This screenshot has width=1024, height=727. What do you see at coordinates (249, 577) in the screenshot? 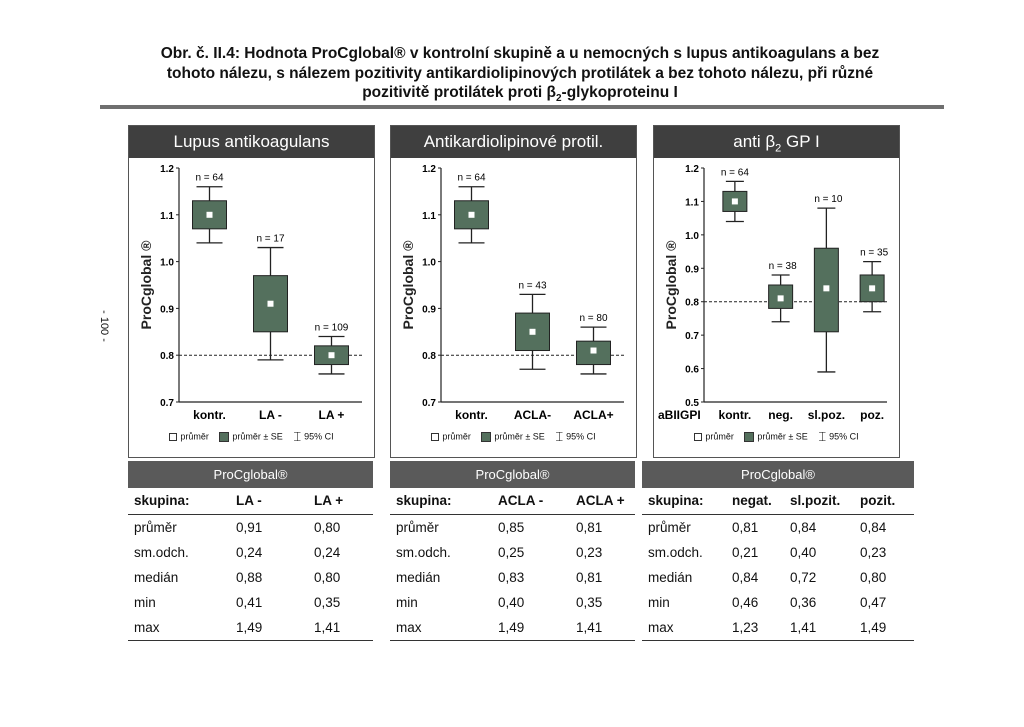
I see `table-cell: 0,88` at bounding box center [249, 577].